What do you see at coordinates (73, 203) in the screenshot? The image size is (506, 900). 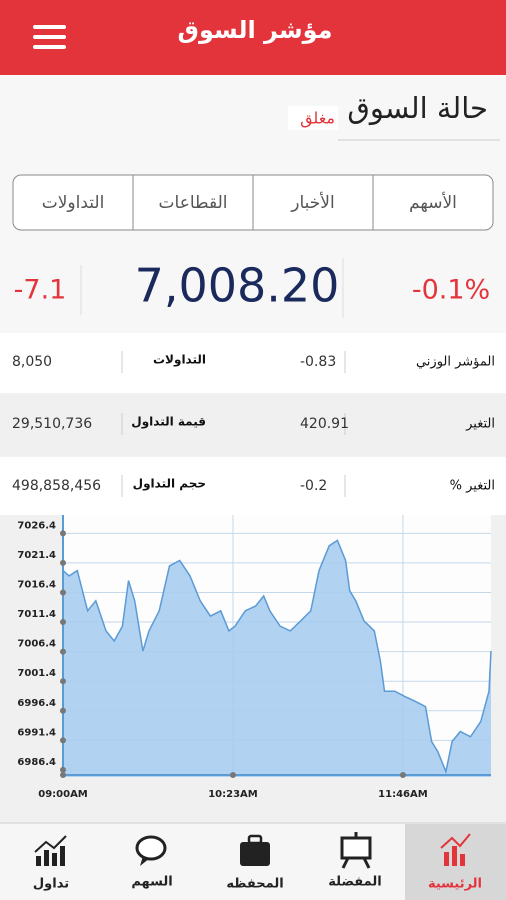 I see `tab: التداولات` at bounding box center [73, 203].